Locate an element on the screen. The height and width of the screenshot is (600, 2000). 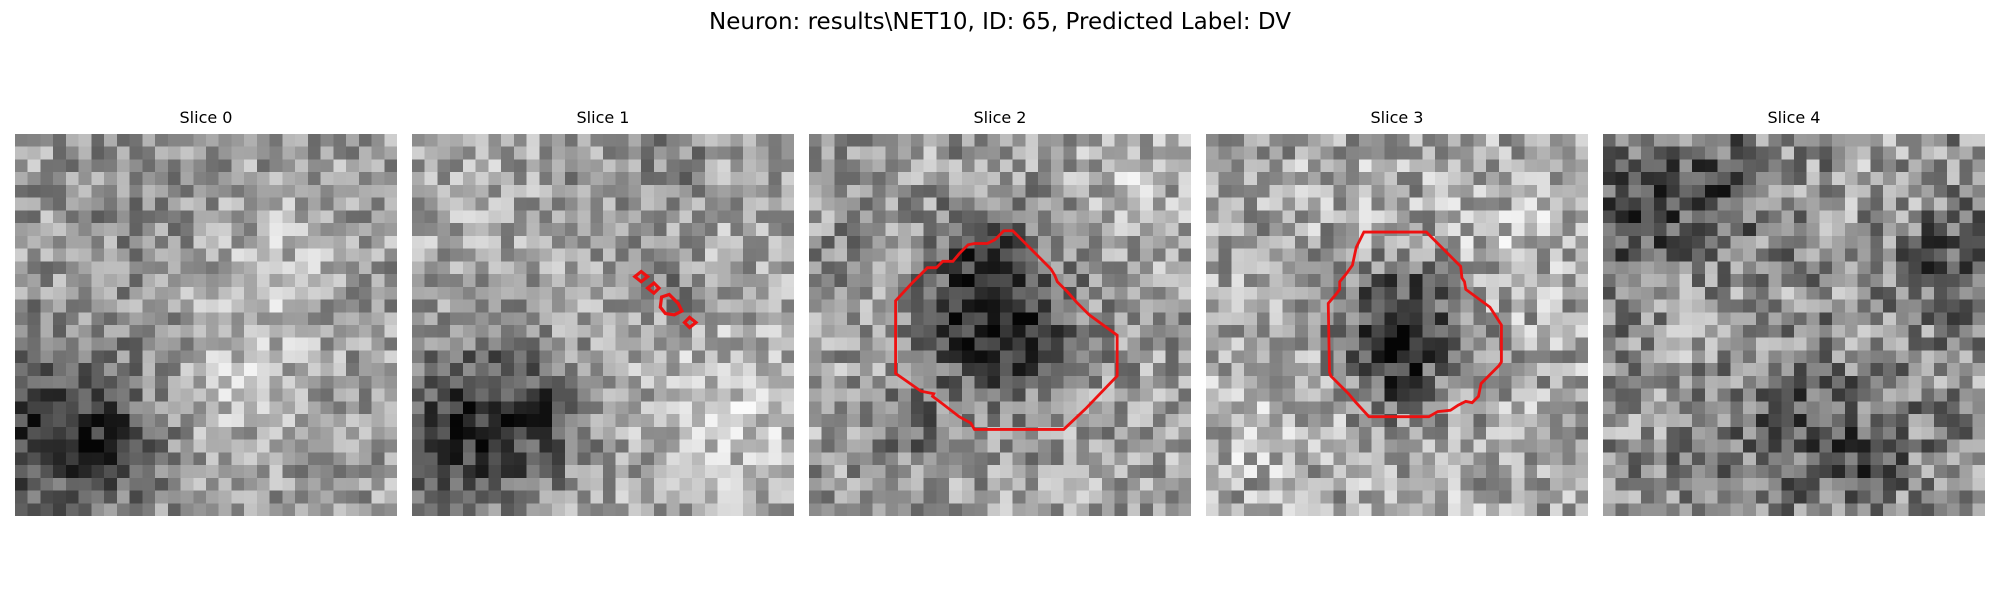
slice-panel-2: Slice 2 is located at coordinates (1000, 313).